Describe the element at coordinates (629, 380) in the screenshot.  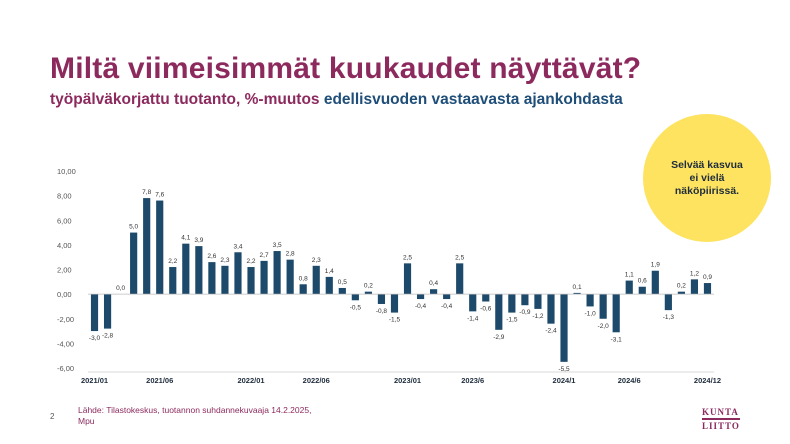
I see `x-tick-label: 2024/6` at that location.